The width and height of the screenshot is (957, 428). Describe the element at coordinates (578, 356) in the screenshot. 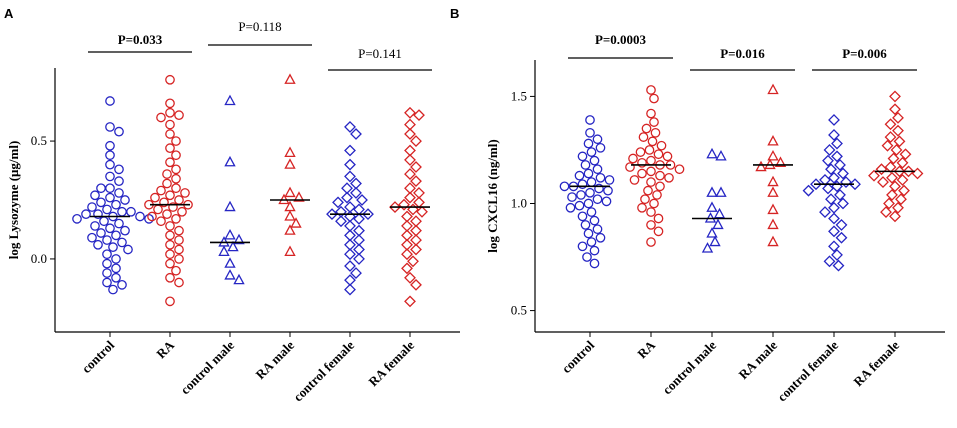

I see `x-tick-label: control` at that location.